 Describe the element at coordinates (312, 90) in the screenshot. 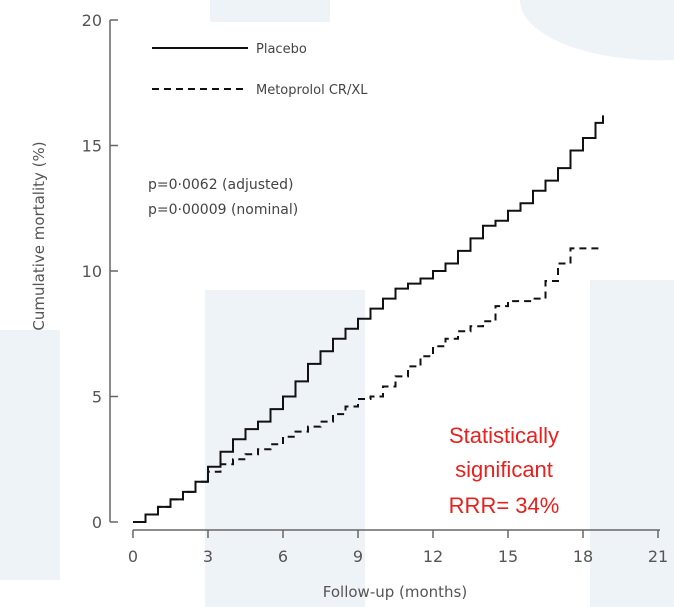

I see `legend-label-metoprolol: Metoprolol CR/XL` at that location.